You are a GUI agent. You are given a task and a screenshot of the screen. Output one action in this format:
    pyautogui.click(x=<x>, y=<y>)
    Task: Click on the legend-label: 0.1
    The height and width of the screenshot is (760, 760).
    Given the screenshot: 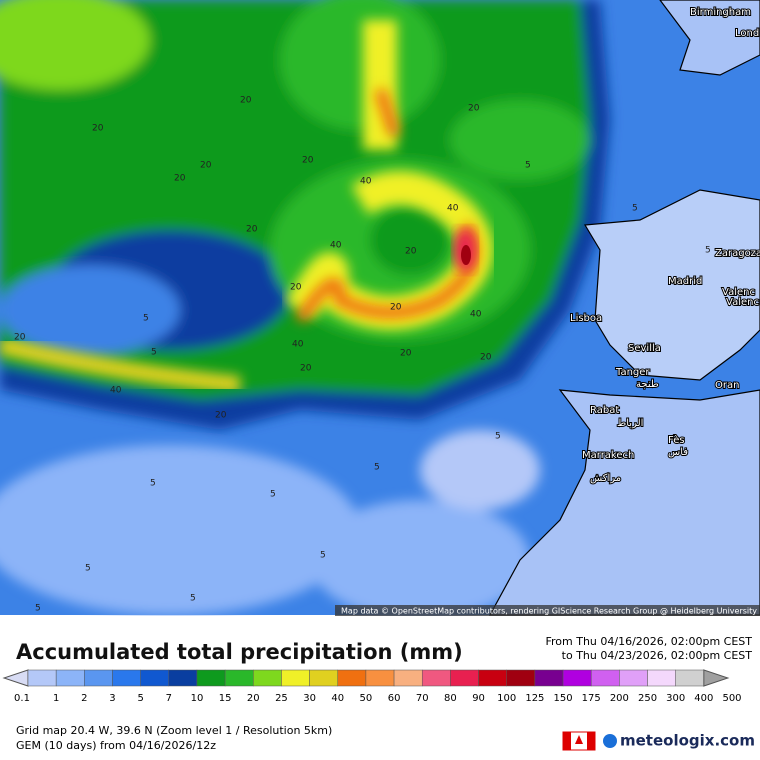 What is the action you would take?
    pyautogui.click(x=22, y=698)
    